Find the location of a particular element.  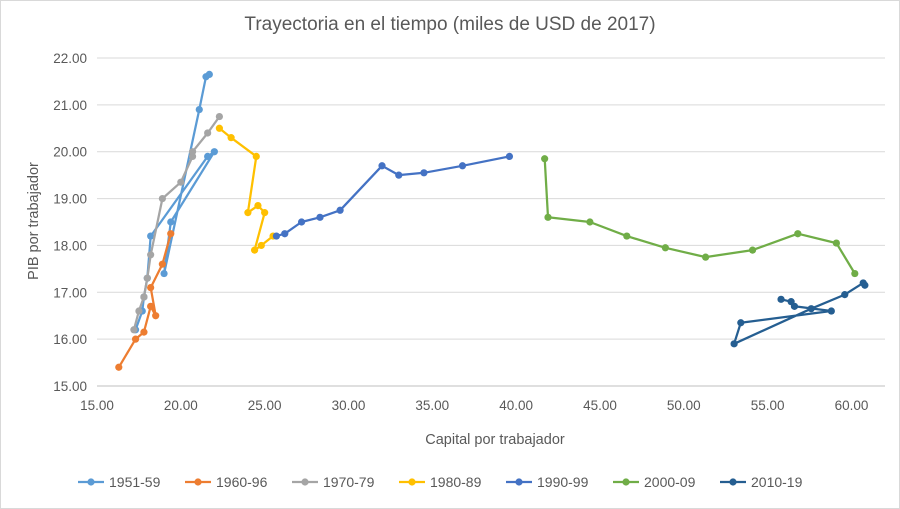

x-tick-label: 50.00 is located at coordinates (684, 405).